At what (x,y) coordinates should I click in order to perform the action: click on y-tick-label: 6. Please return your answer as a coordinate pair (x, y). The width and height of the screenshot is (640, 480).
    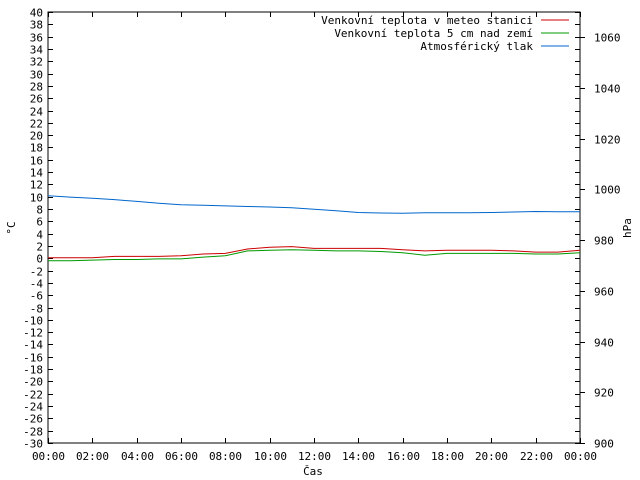
    Looking at the image, I should click on (39, 222).